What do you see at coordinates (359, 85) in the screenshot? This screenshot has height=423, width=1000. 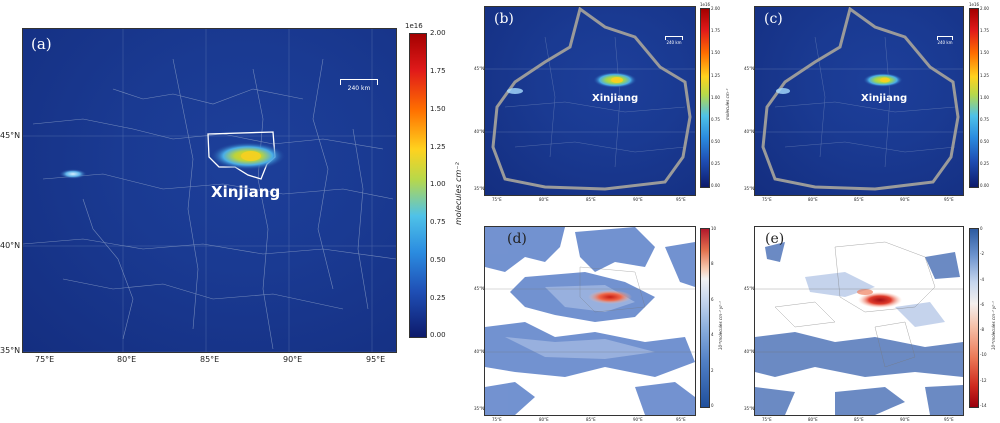 I see `panel-a-scalebar: 240 km` at bounding box center [359, 85].